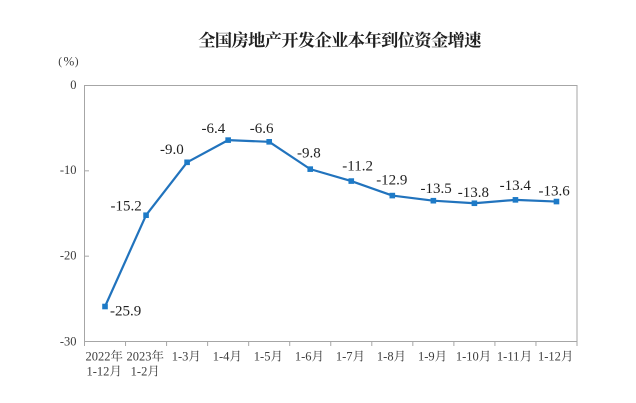 The height and width of the screenshot is (403, 636). What do you see at coordinates (467, 357) in the screenshot?
I see `svg-text: 1-10` at bounding box center [467, 357].